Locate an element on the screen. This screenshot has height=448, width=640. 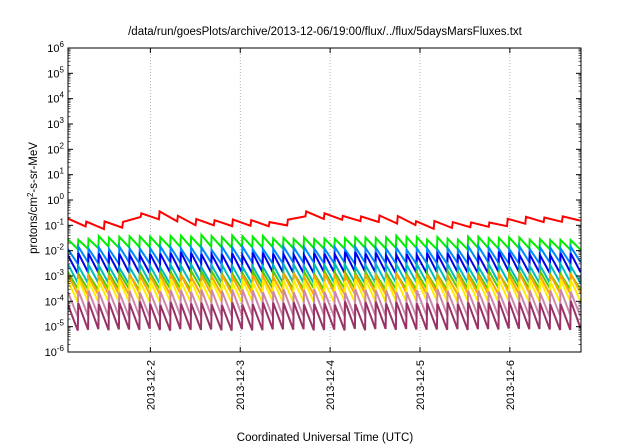
y-tick-label: 10⁴ is located at coordinates (55, 98).